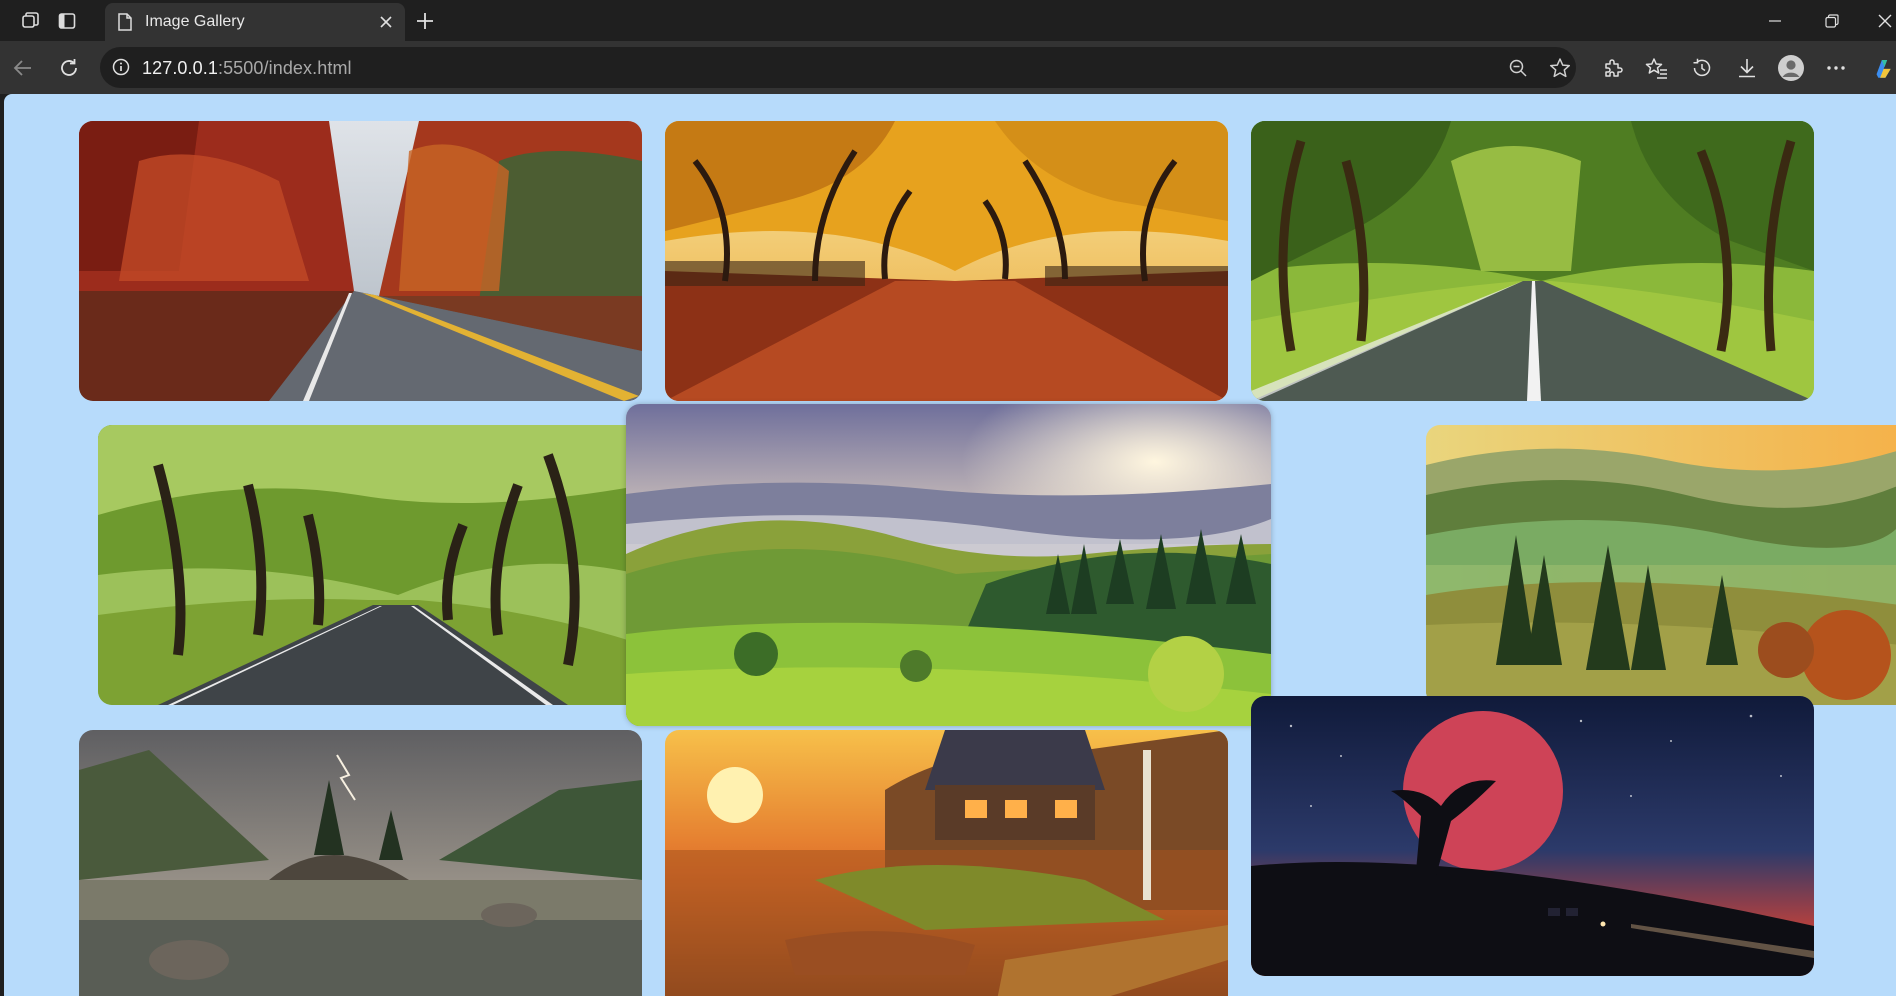 Image resolution: width=1896 pixels, height=996 pixels. Describe the element at coordinates (1836, 68) in the screenshot. I see `more-options-icon` at that location.